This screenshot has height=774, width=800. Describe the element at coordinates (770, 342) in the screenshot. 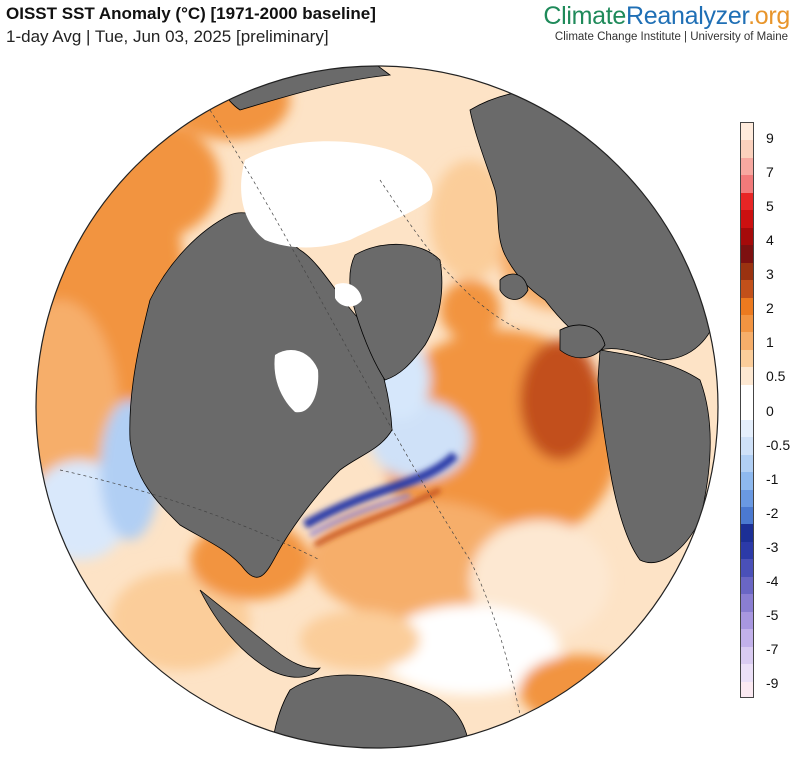

I see `colorbar-label: 1` at that location.